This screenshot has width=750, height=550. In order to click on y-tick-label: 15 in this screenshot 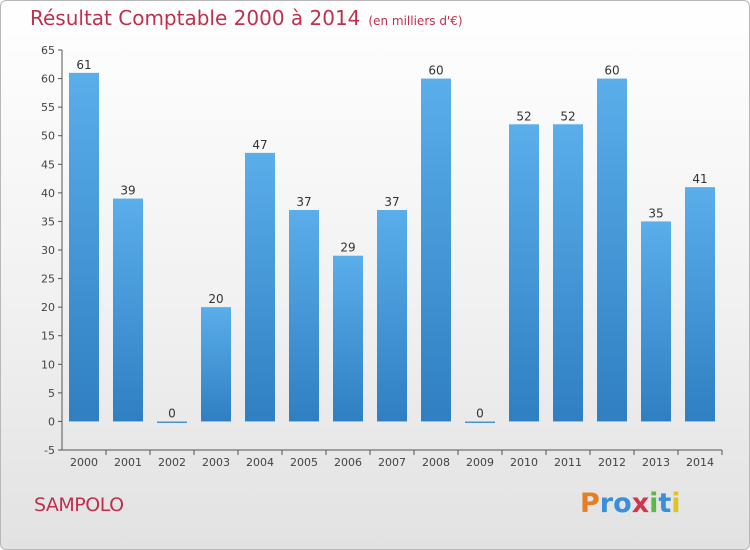, I will do `click(48, 336)`.